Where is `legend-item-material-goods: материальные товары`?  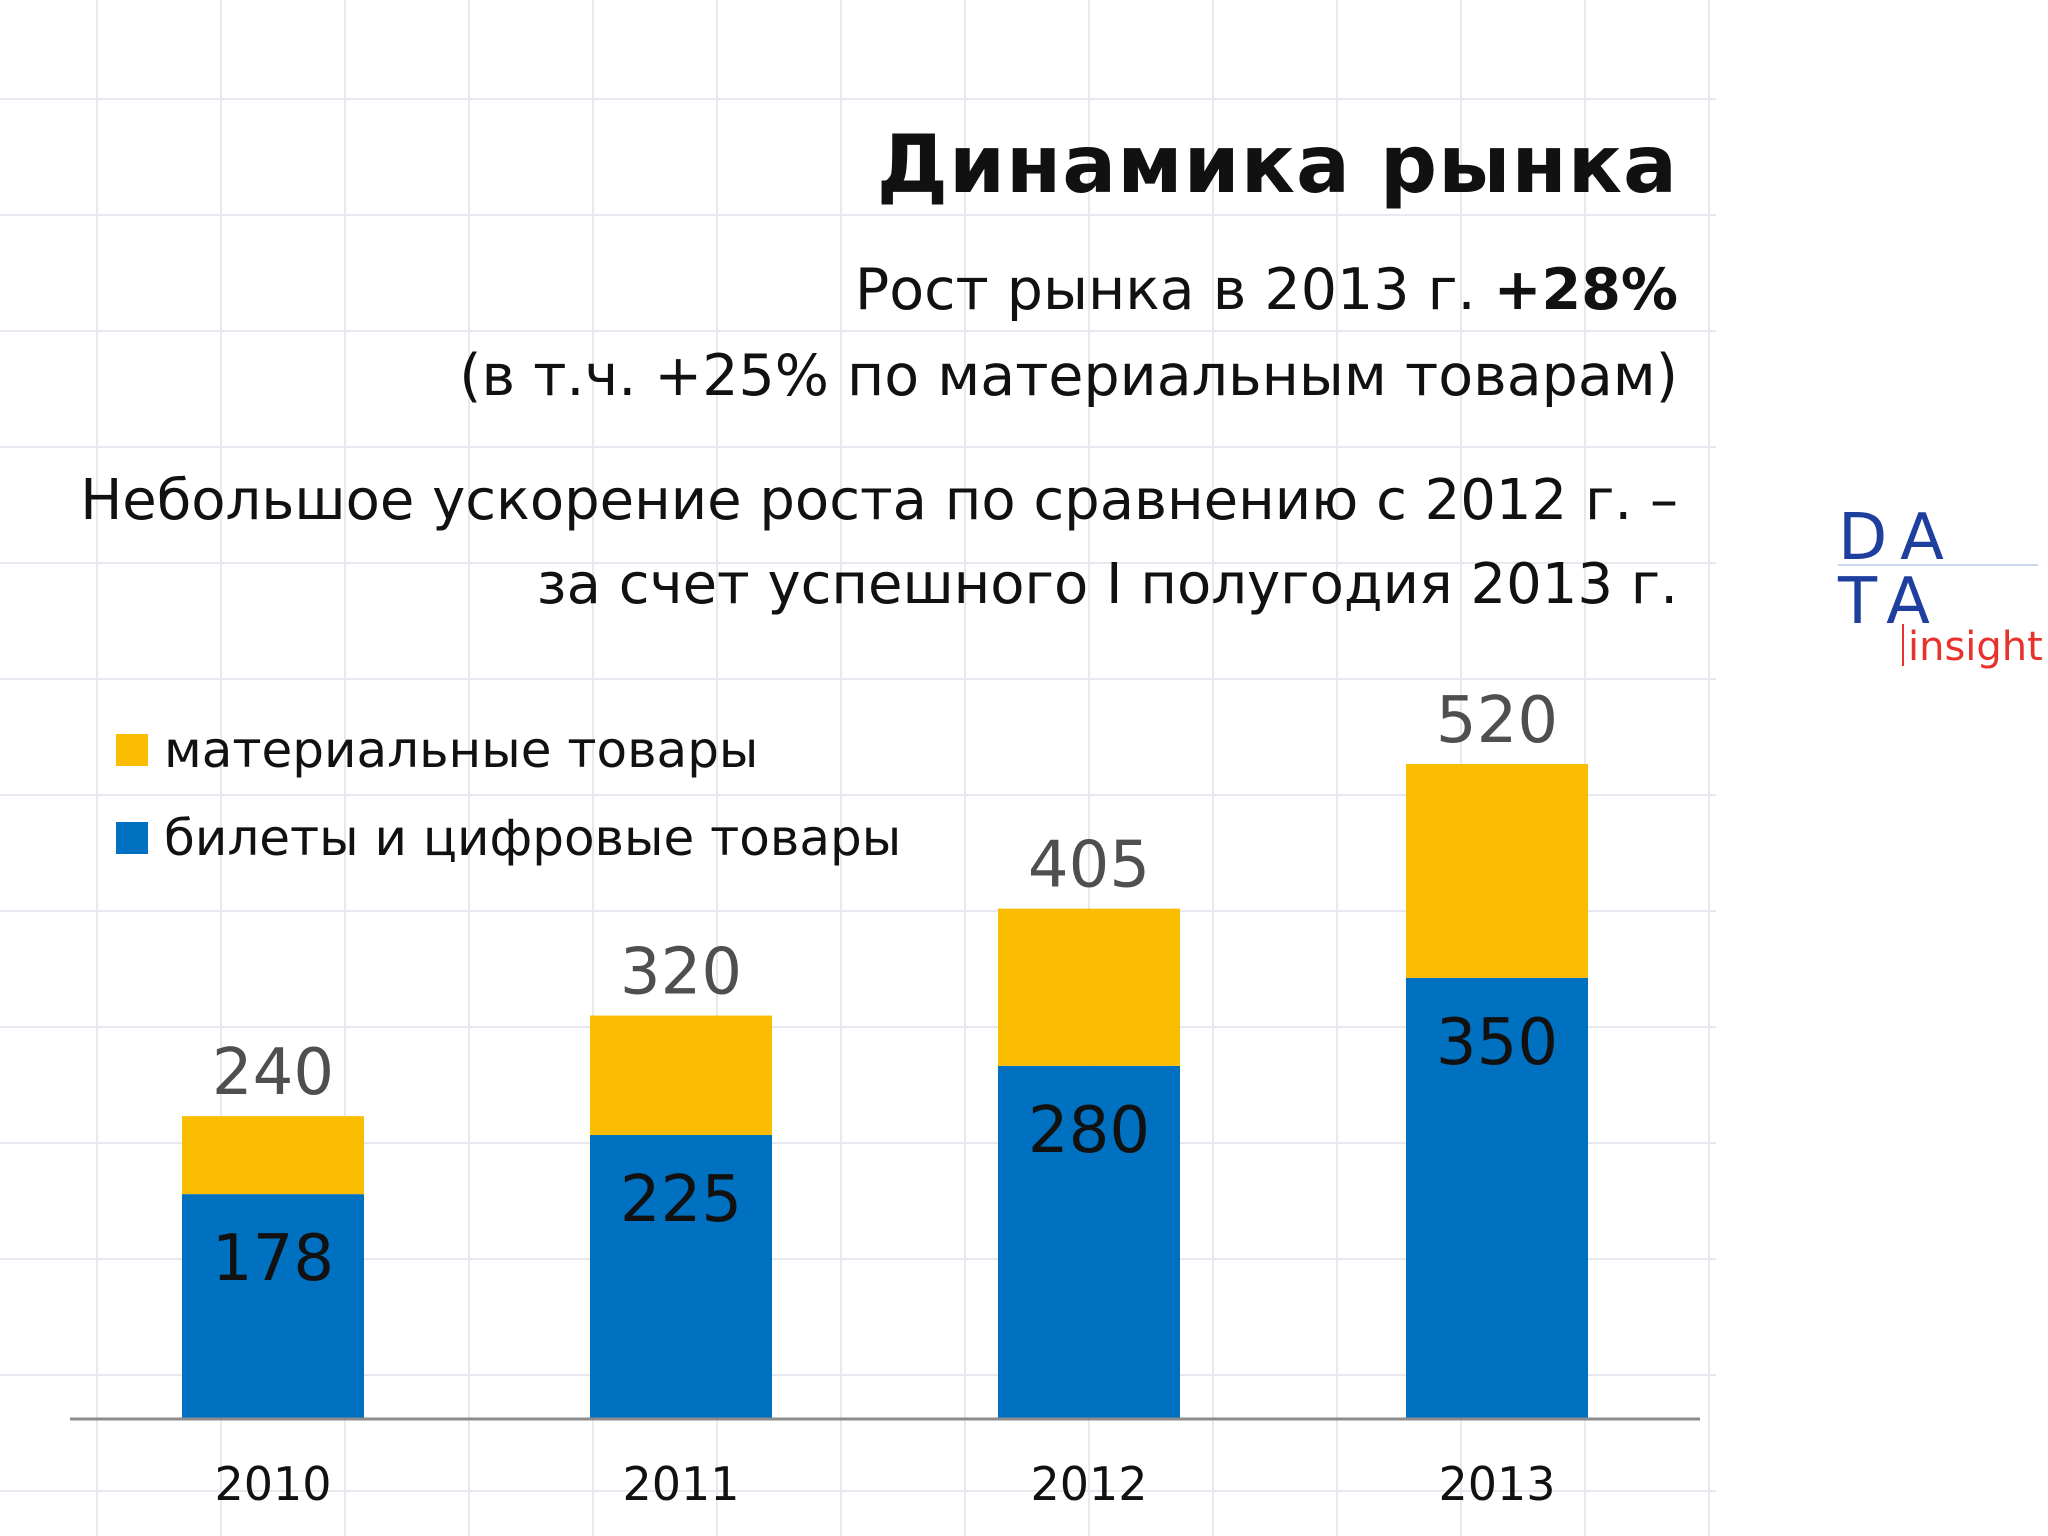
legend-item-material-goods: материальные товары is located at coordinates (437, 750).